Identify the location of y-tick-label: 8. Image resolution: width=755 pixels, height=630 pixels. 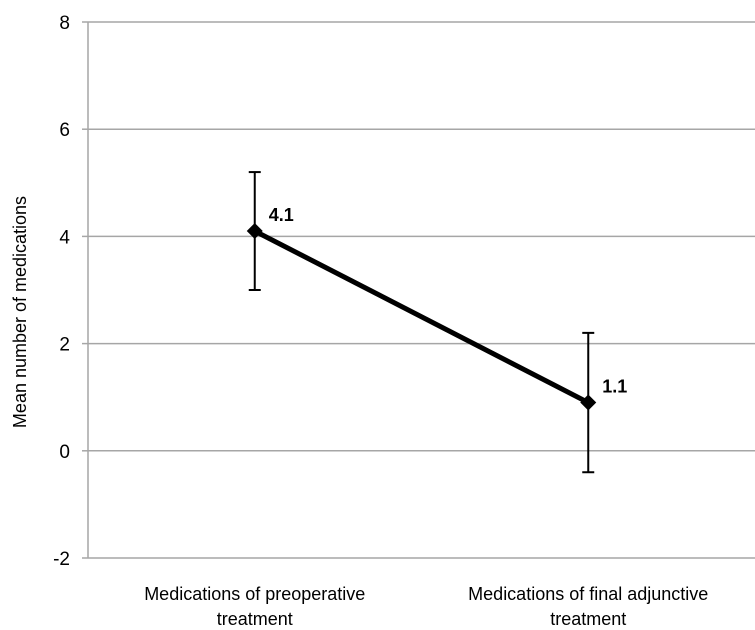
(64, 23).